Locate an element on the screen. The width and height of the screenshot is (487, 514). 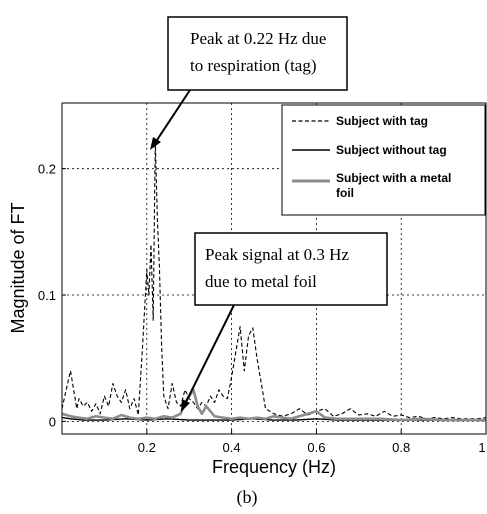
y-tick-label-2: 0.2 is located at coordinates (47, 169).